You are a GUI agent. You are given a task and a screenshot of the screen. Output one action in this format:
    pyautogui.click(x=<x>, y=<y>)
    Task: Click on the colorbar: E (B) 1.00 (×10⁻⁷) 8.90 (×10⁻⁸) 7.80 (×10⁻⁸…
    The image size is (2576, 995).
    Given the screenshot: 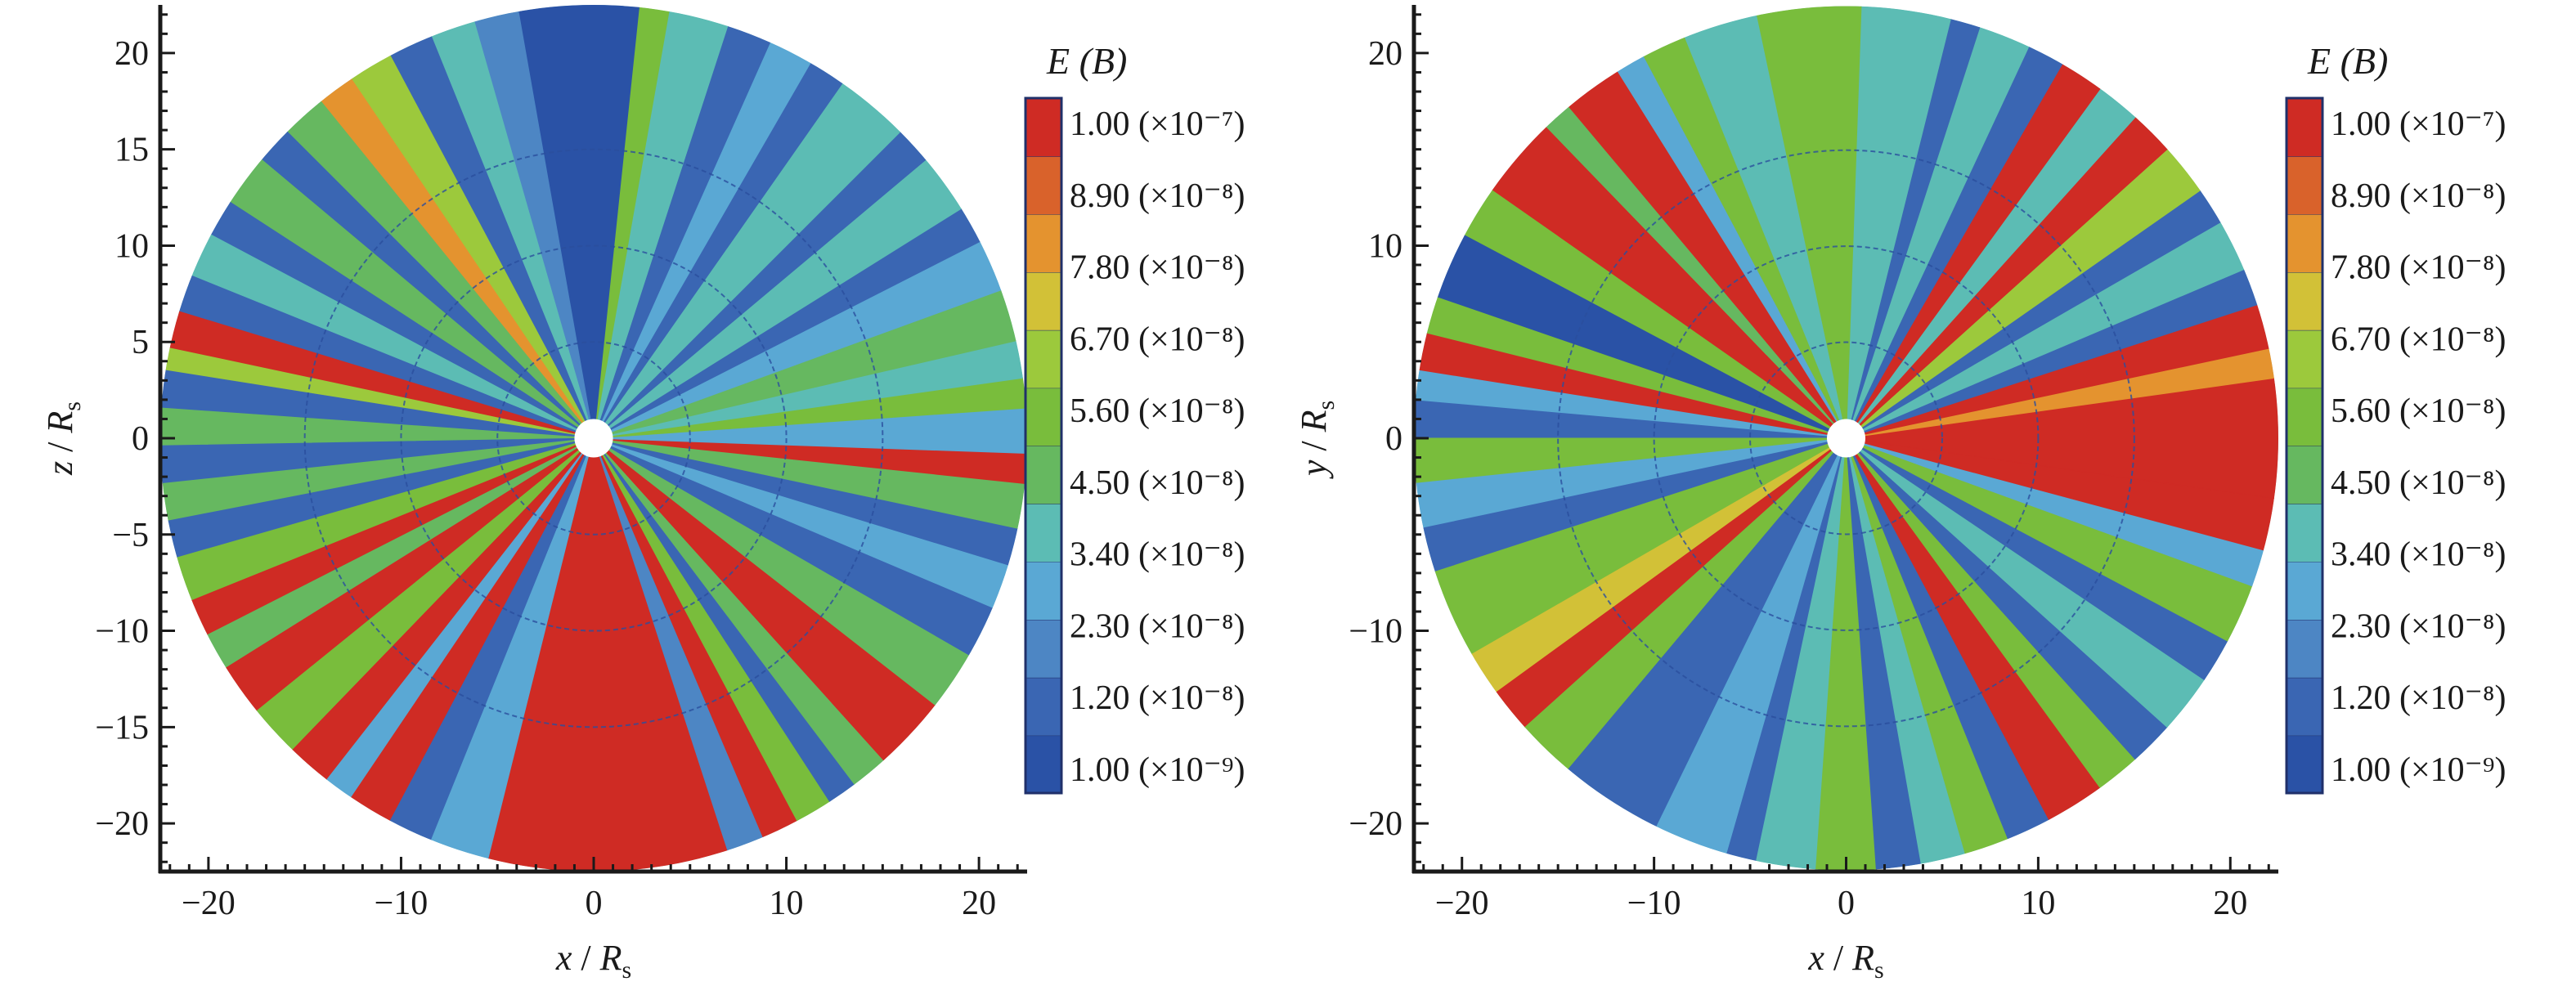 What is the action you would take?
    pyautogui.click(x=1135, y=417)
    